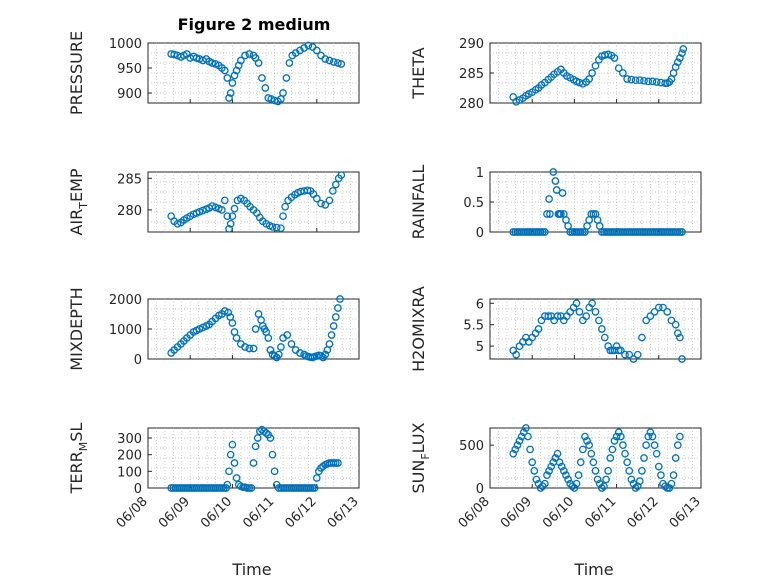 This screenshot has height=583, width=778. Describe the element at coordinates (480, 304) in the screenshot. I see `y-tick-label: 6` at that location.